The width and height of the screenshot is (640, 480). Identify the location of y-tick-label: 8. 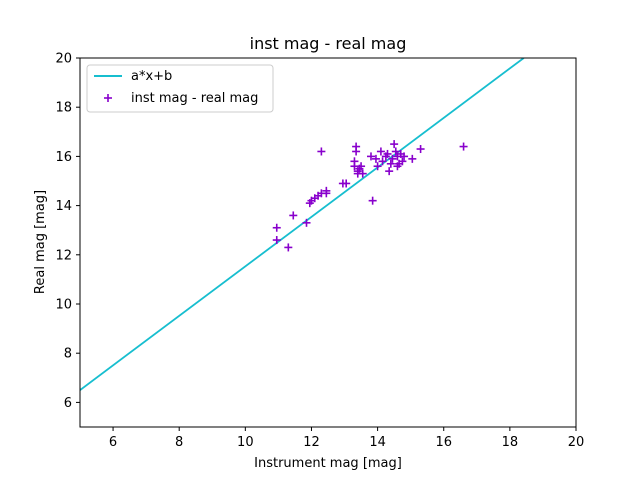
(68, 354).